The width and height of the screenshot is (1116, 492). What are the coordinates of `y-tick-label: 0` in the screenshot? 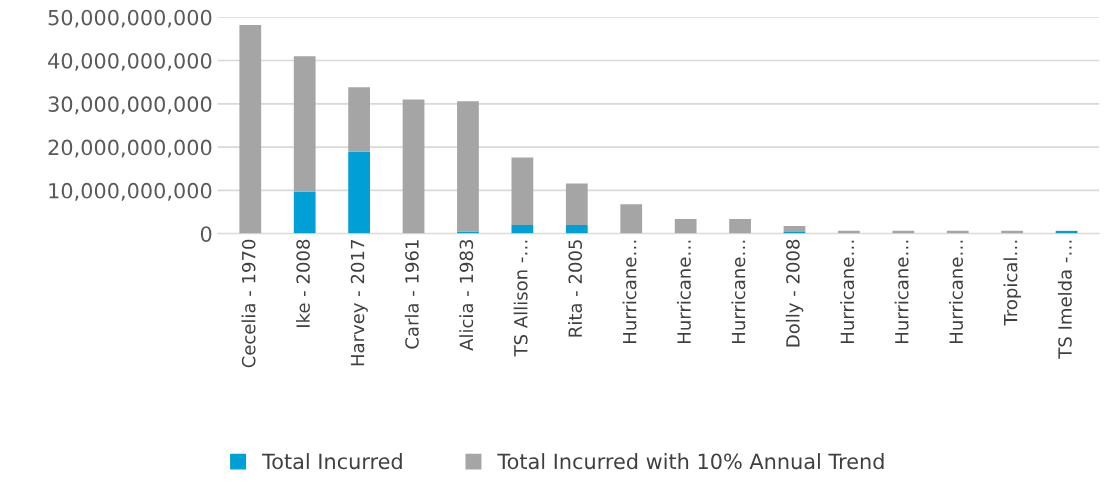 It's located at (206, 234).